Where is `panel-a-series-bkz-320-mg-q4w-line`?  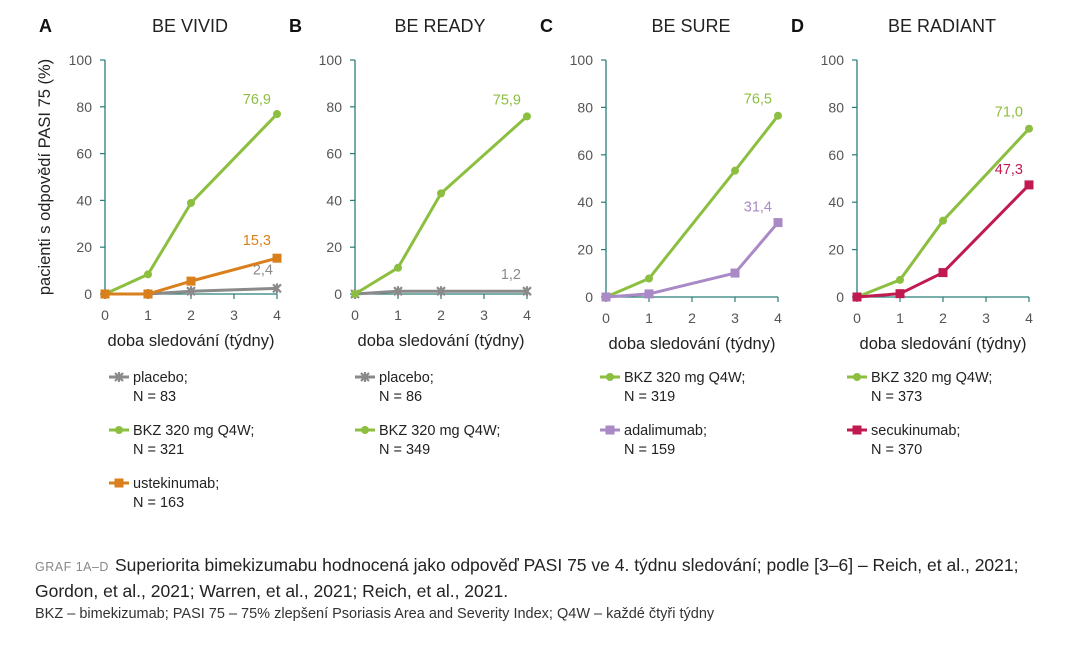 panel-a-series-bkz-320-mg-q4w-line is located at coordinates (191, 204).